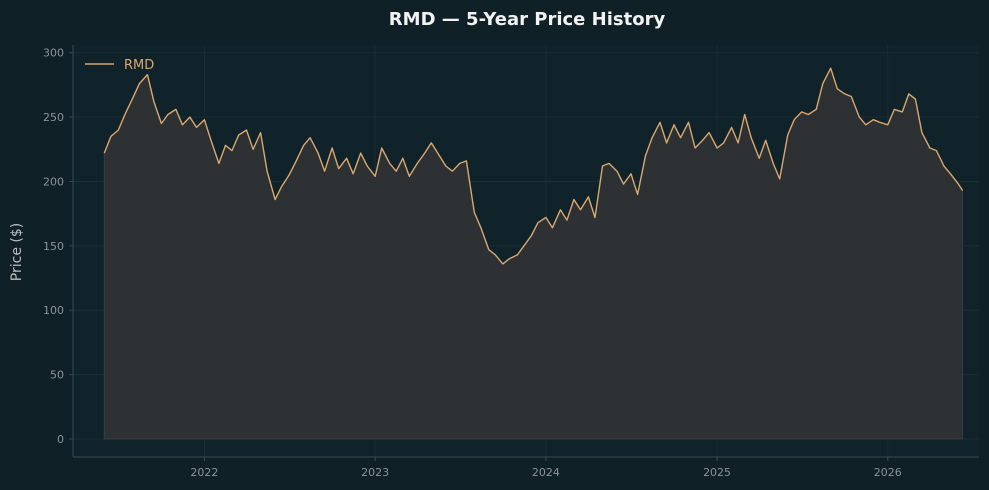 The height and width of the screenshot is (490, 989). What do you see at coordinates (717, 472) in the screenshot?
I see `x-tick-label: 2025` at bounding box center [717, 472].